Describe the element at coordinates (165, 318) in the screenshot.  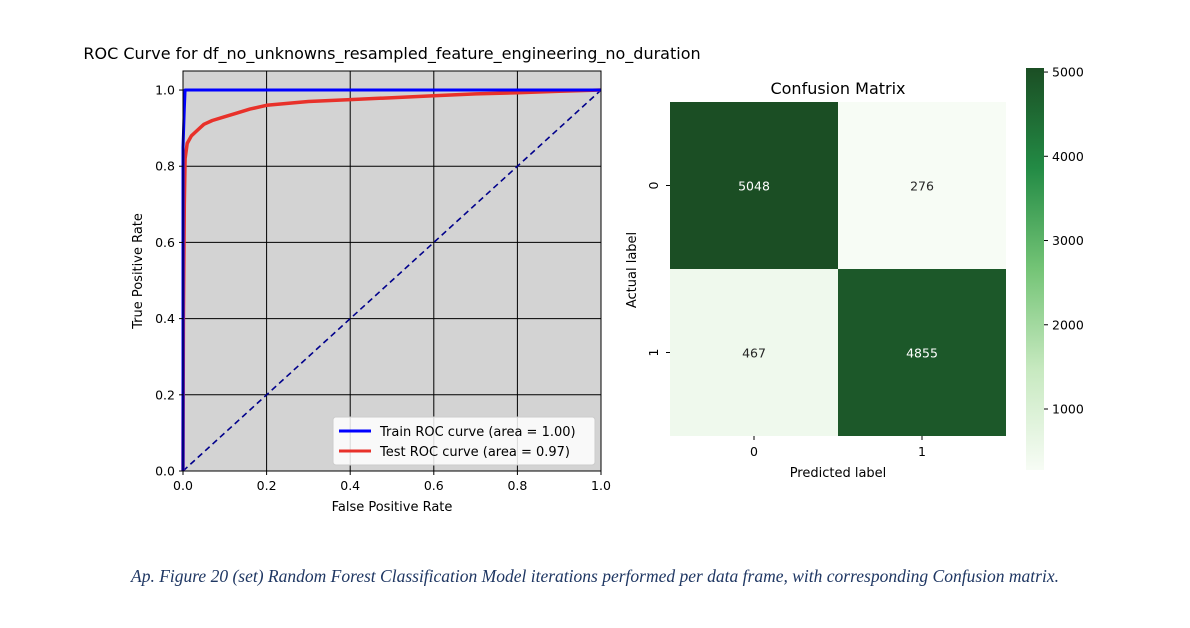
I see `roc-ytick-label: 0.4` at that location.